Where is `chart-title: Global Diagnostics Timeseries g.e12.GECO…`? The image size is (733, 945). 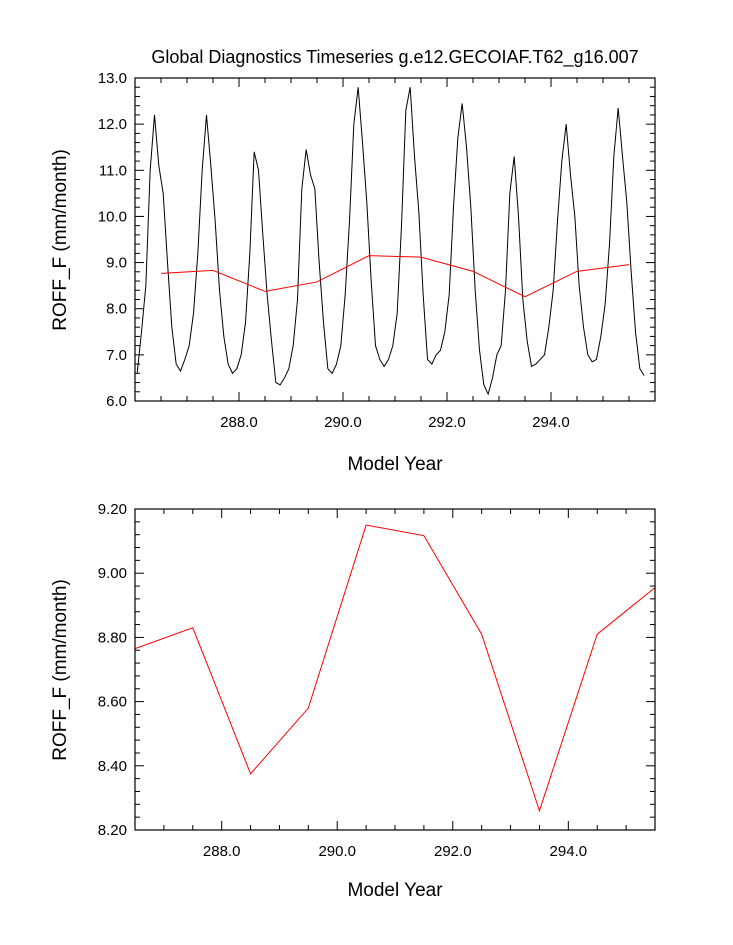 chart-title: Global Diagnostics Timeseries g.e12.GECO… is located at coordinates (394, 57).